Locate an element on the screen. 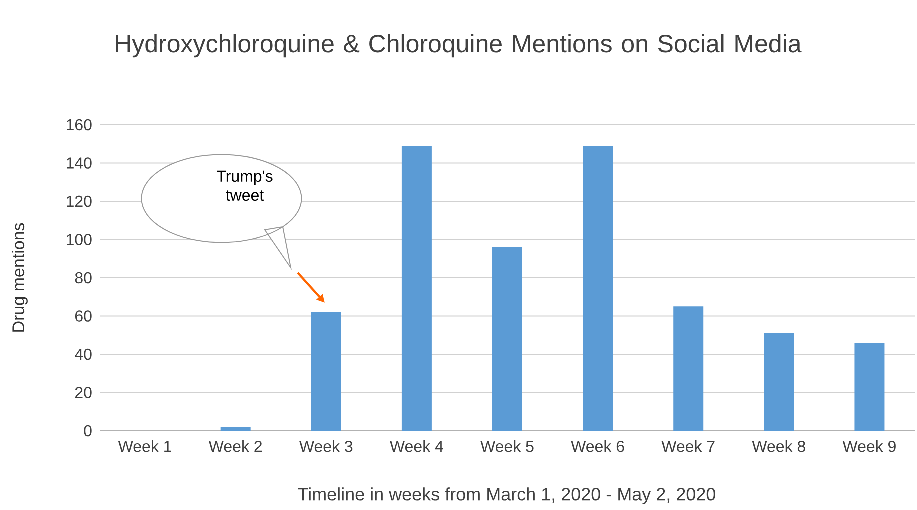 The width and height of the screenshot is (917, 510). x-tick-label: Week 2 is located at coordinates (235, 446).